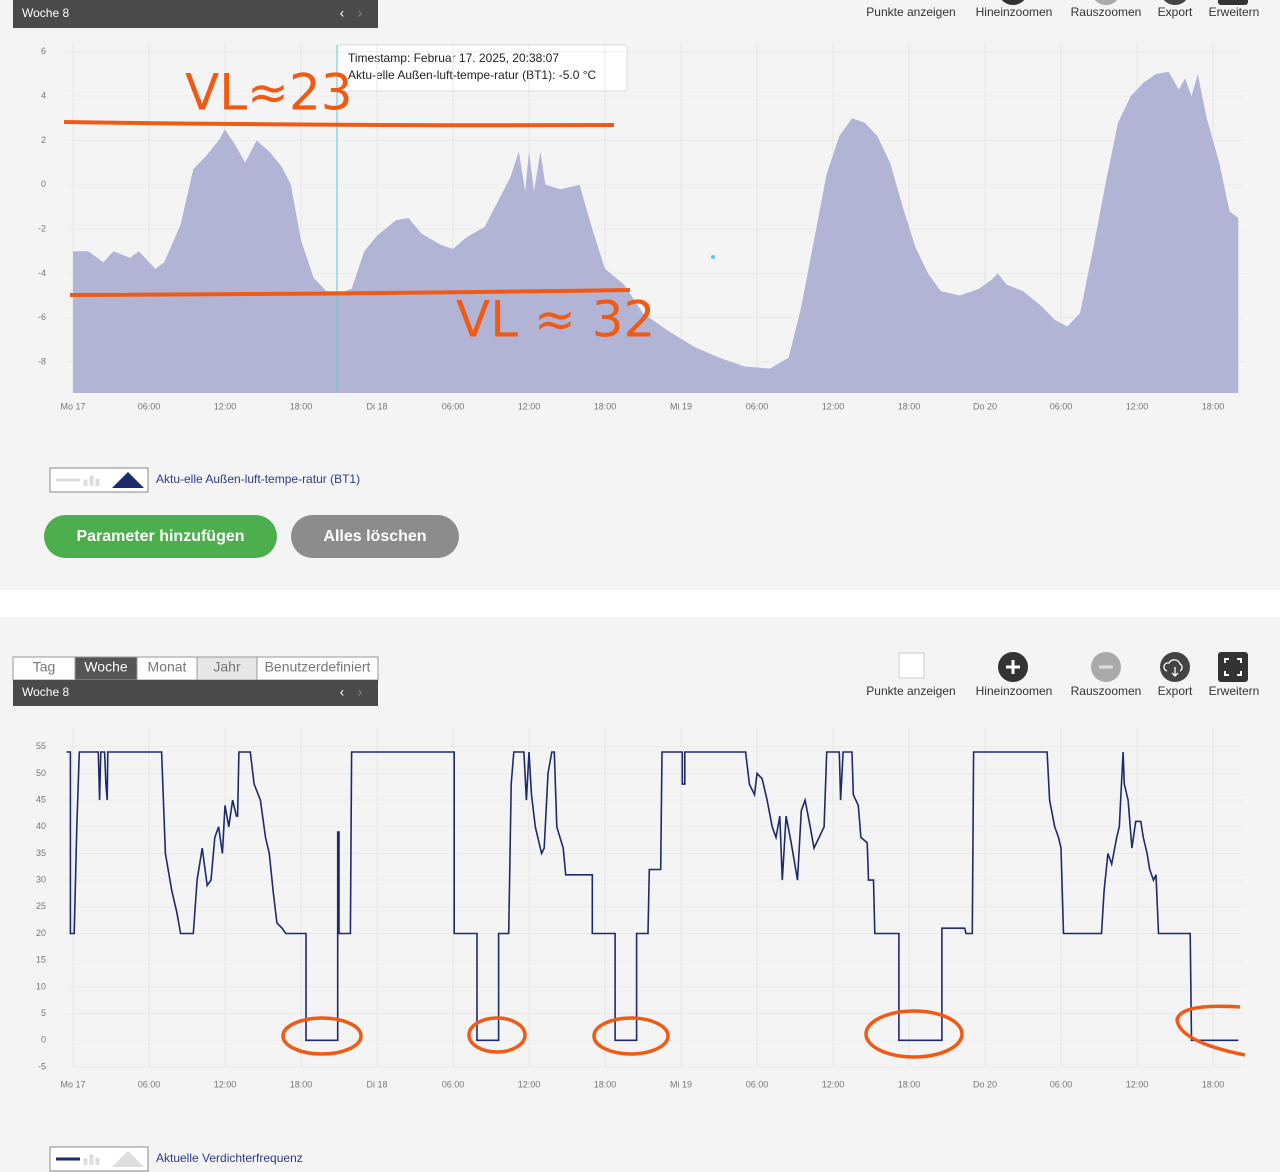 This screenshot has height=1172, width=1280. What do you see at coordinates (44, 667) in the screenshot?
I see `tab-label: Tag` at bounding box center [44, 667].